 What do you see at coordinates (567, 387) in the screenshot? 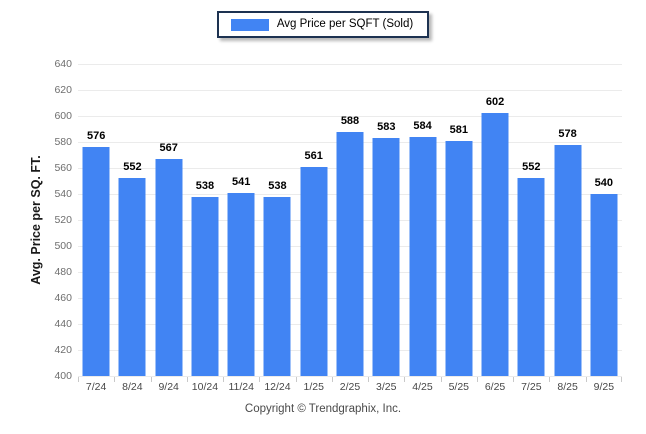
I see `x-tick-label: 8/25` at bounding box center [567, 387].